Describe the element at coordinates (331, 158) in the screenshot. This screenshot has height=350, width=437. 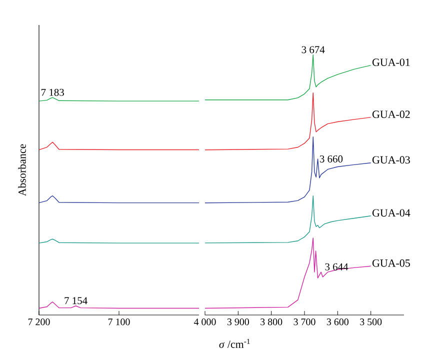
I see `annotation: 3 660` at that location.